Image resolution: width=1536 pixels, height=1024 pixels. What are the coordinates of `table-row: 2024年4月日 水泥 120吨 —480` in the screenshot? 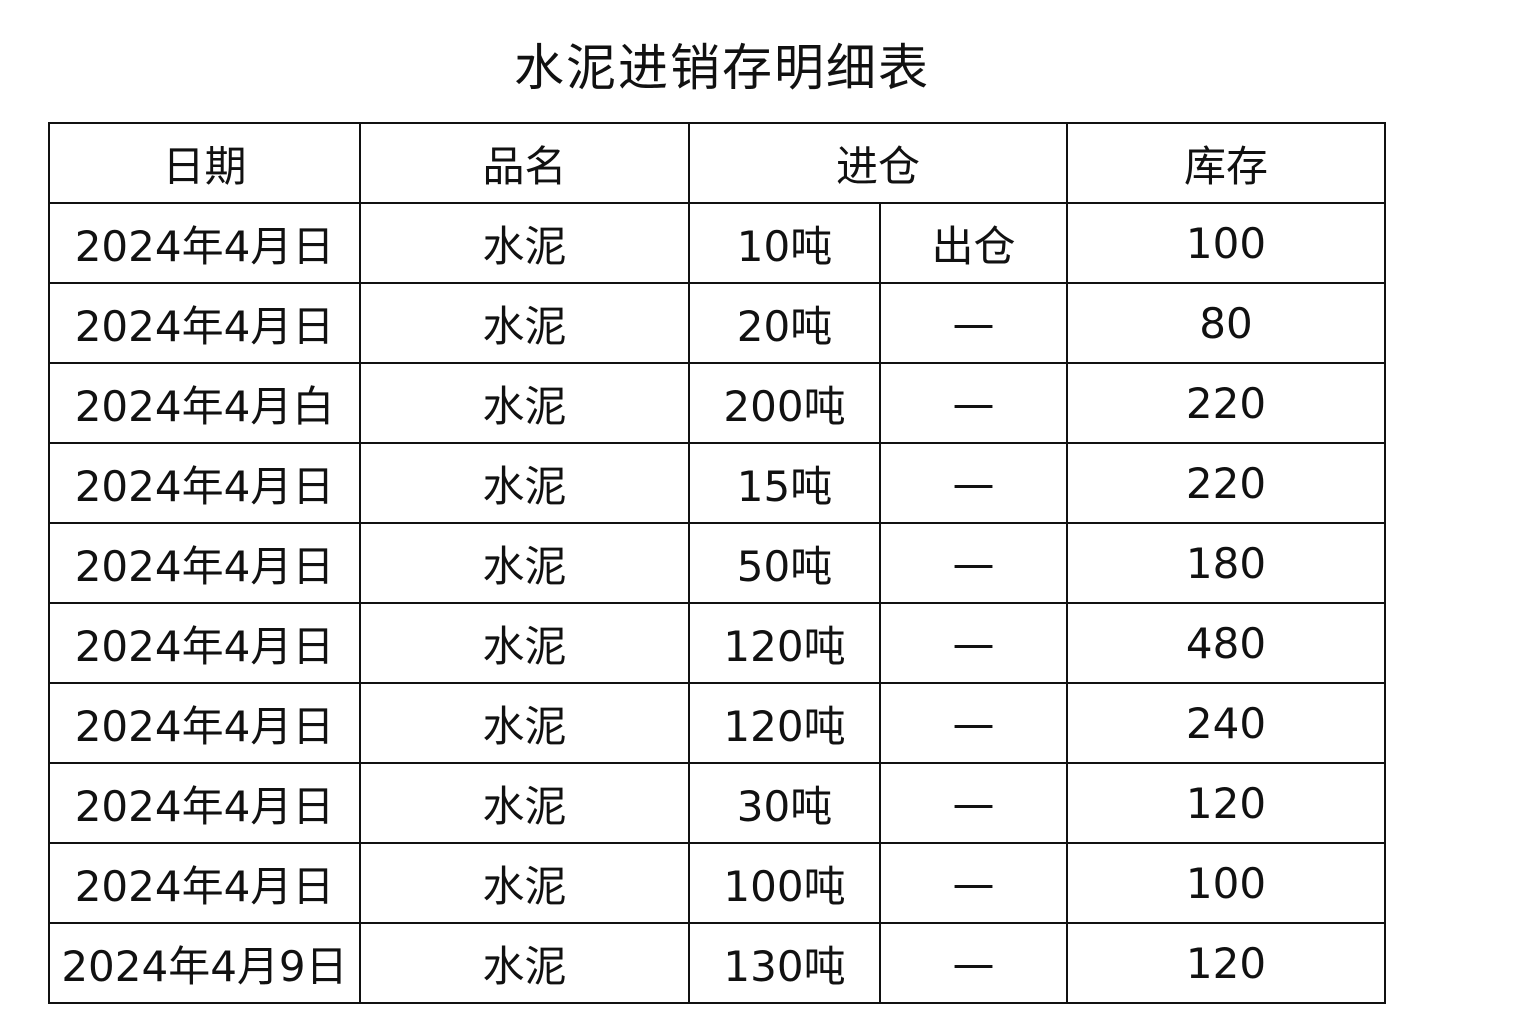 It's located at (717, 643).